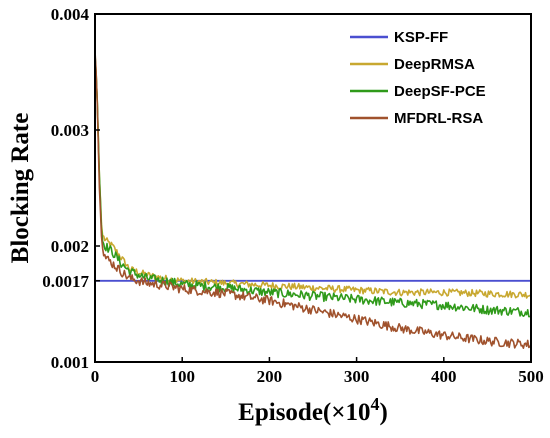 The height and width of the screenshot is (438, 550). I want to click on y-tick-label: 0.002, so click(70, 246).